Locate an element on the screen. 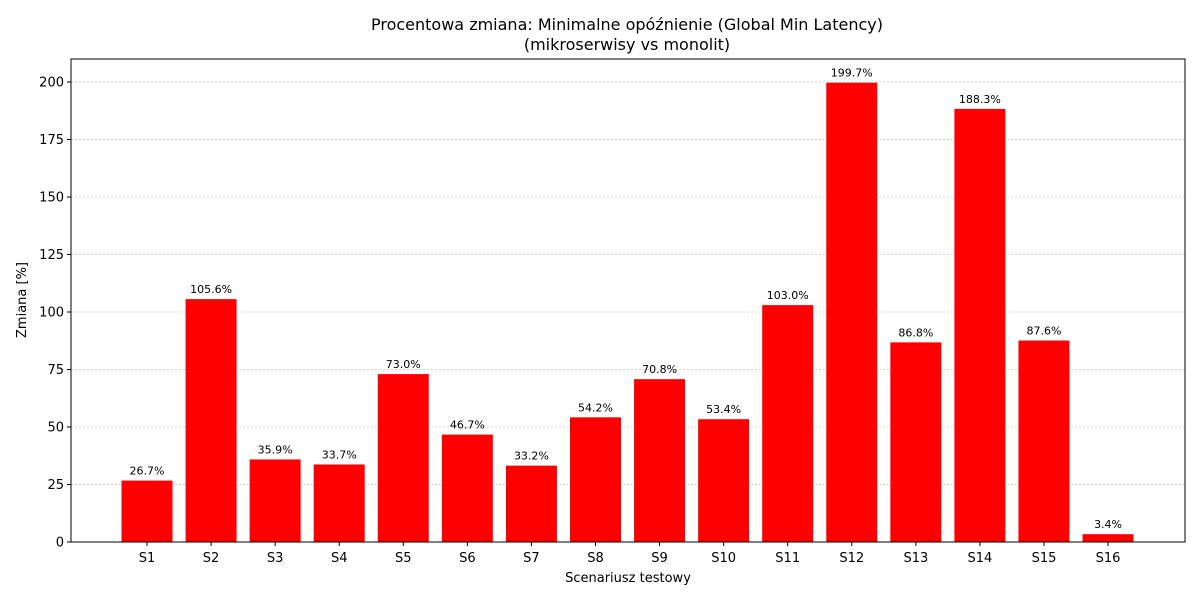  data-label: 53.4% is located at coordinates (723, 409).